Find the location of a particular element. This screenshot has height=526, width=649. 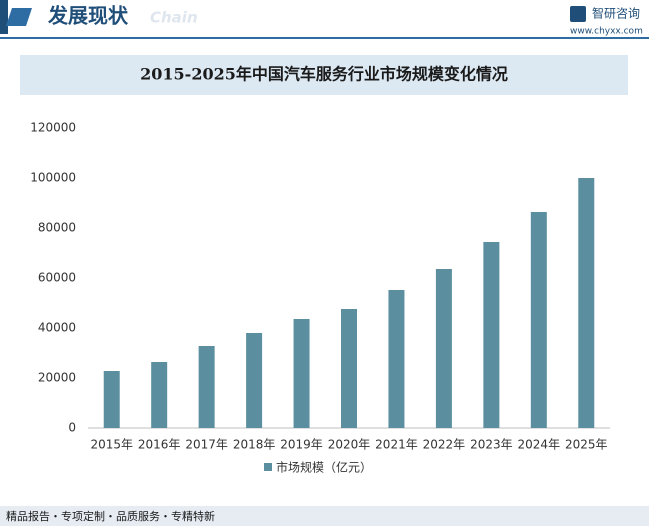

footer-text: 精品报告・专项定制・品质服务・专精特新 is located at coordinates (110, 516).